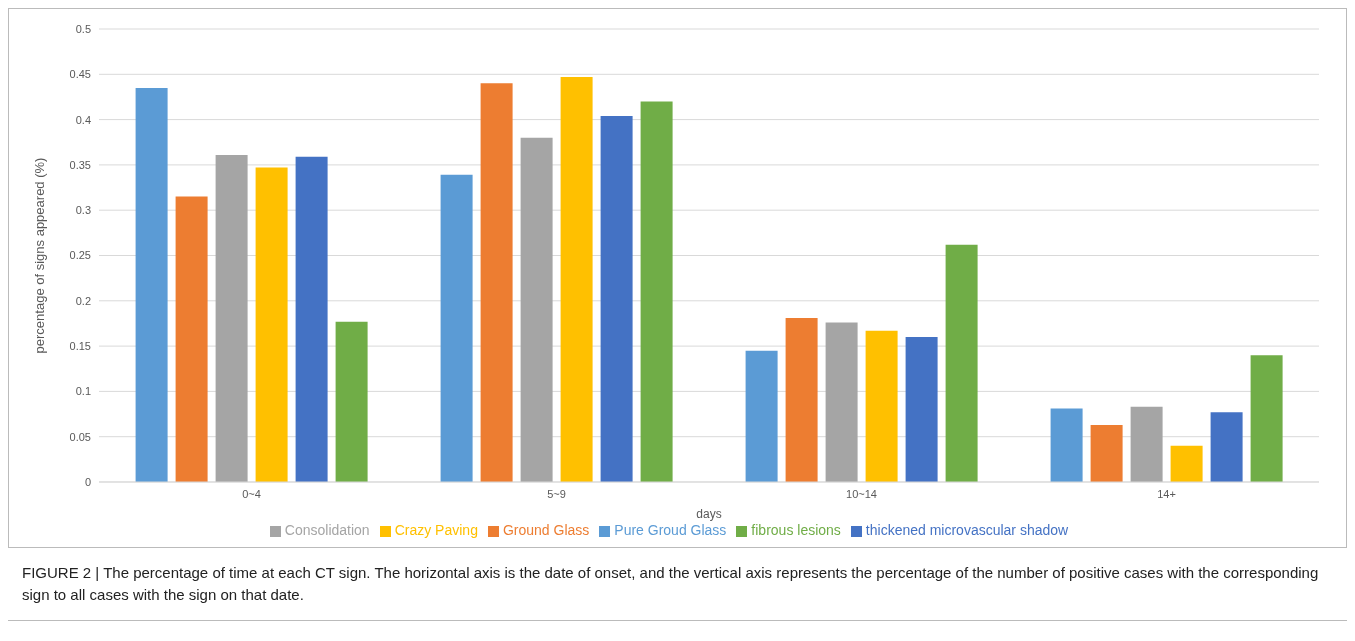  What do you see at coordinates (556, 493) in the screenshot?
I see `x-tick-label: 5~9` at bounding box center [556, 493].